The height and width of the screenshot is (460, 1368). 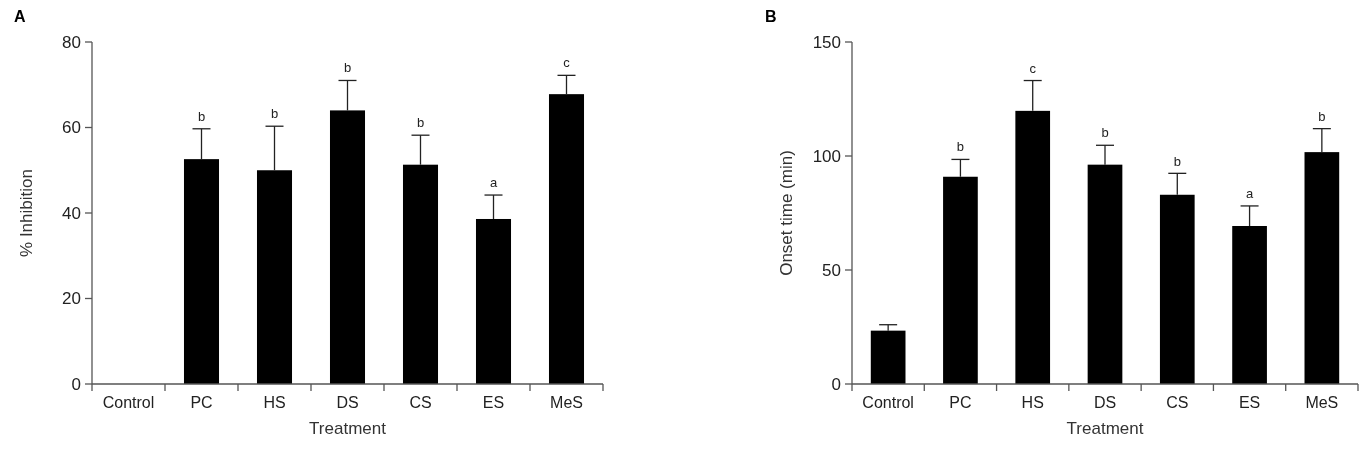 What do you see at coordinates (831, 270) in the screenshot?
I see `y-tick-label: 50` at bounding box center [831, 270].